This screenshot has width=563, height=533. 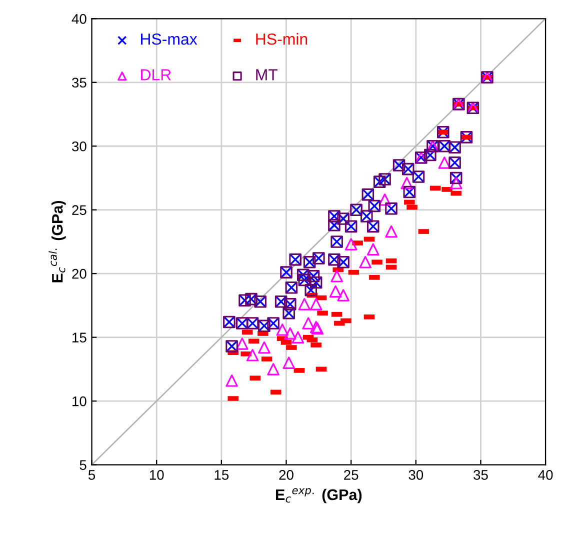 What do you see at coordinates (155, 74) in the screenshot?
I see `legend-label: DLR` at bounding box center [155, 74].